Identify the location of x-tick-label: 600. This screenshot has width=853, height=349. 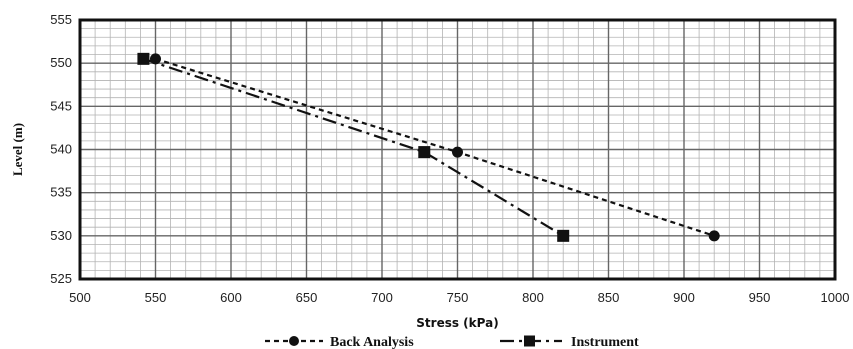
(231, 297).